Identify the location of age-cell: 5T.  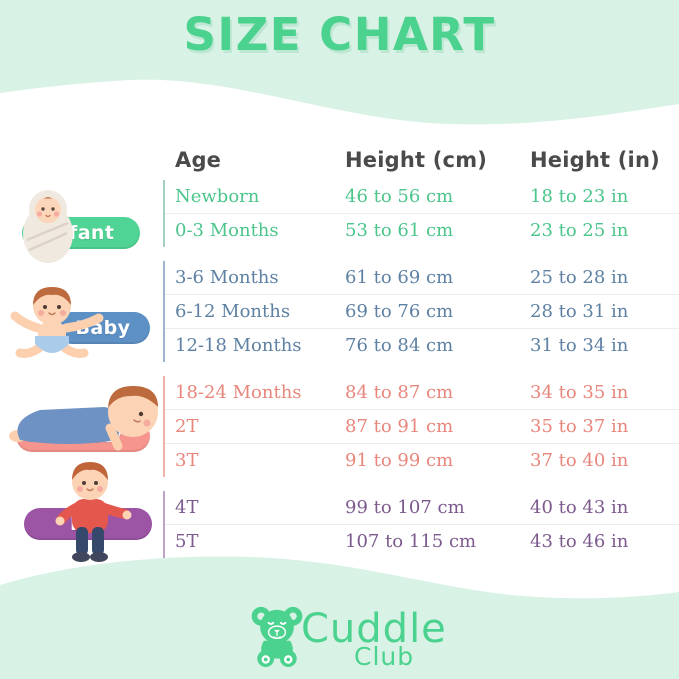
(187, 541).